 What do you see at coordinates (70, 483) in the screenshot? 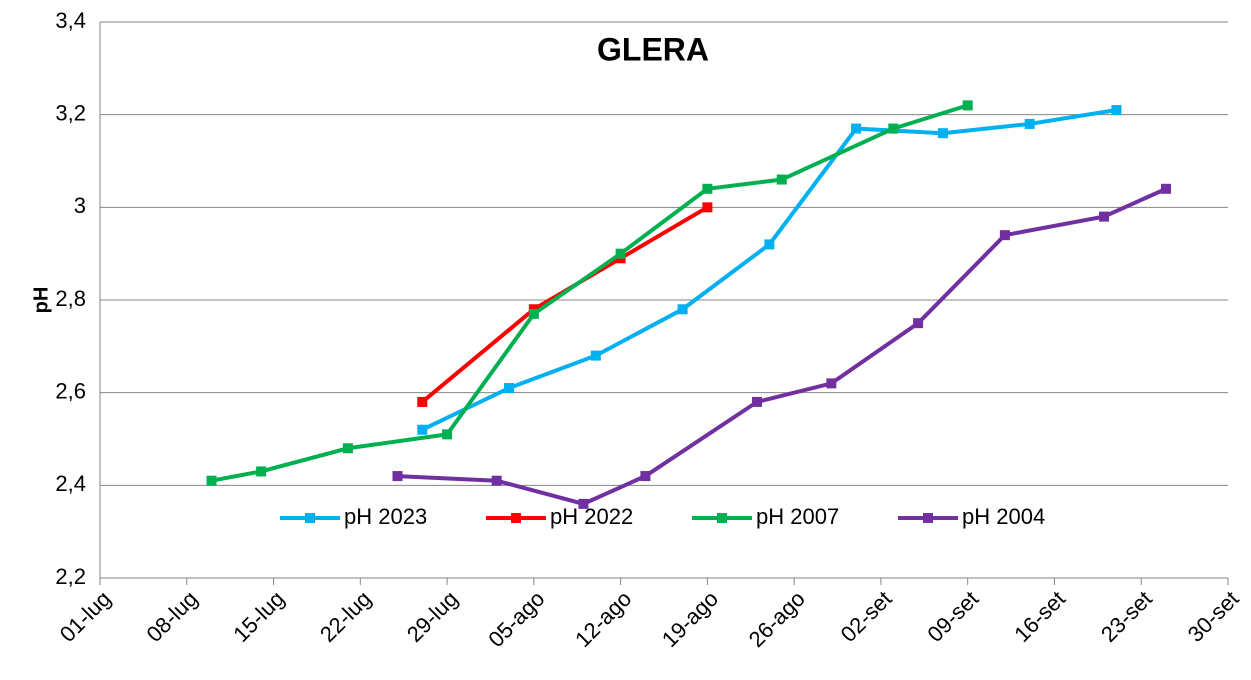
I see `y-tick-label: 2,4` at bounding box center [70, 483].